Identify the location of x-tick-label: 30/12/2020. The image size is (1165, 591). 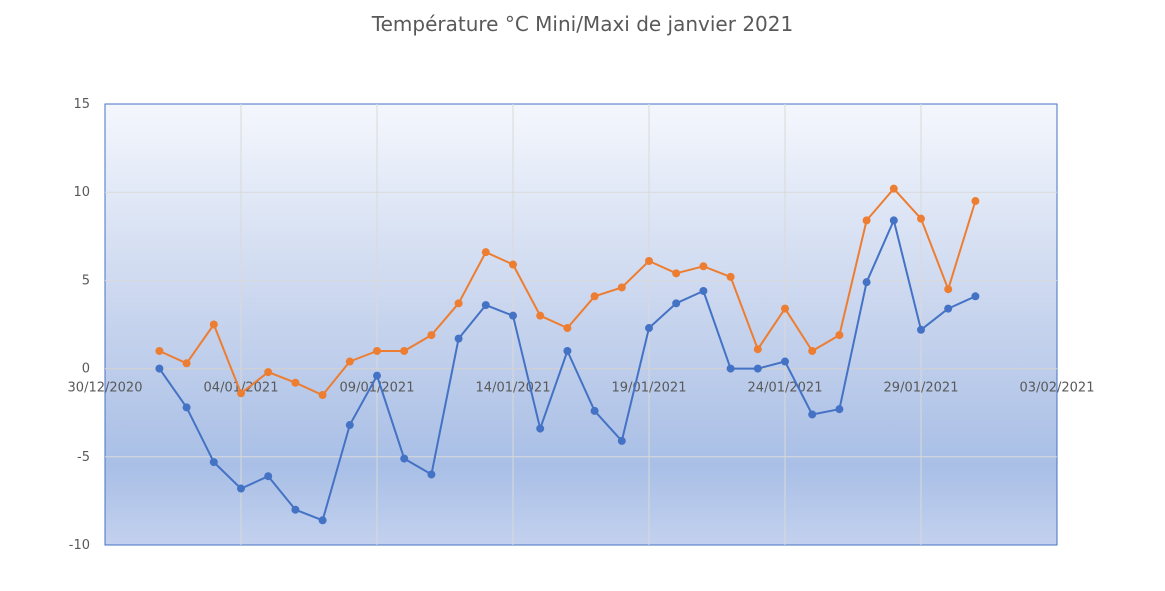
(105, 388).